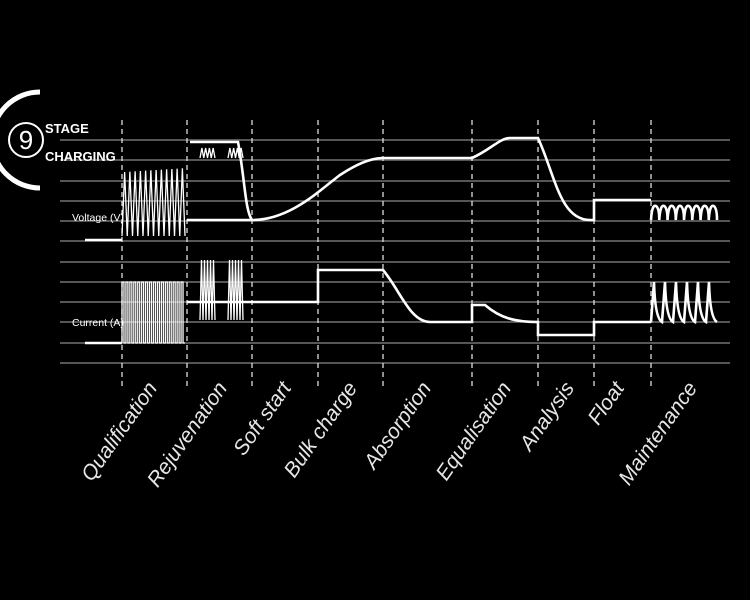 The width and height of the screenshot is (750, 600). I want to click on current-qualification, so click(153, 312).